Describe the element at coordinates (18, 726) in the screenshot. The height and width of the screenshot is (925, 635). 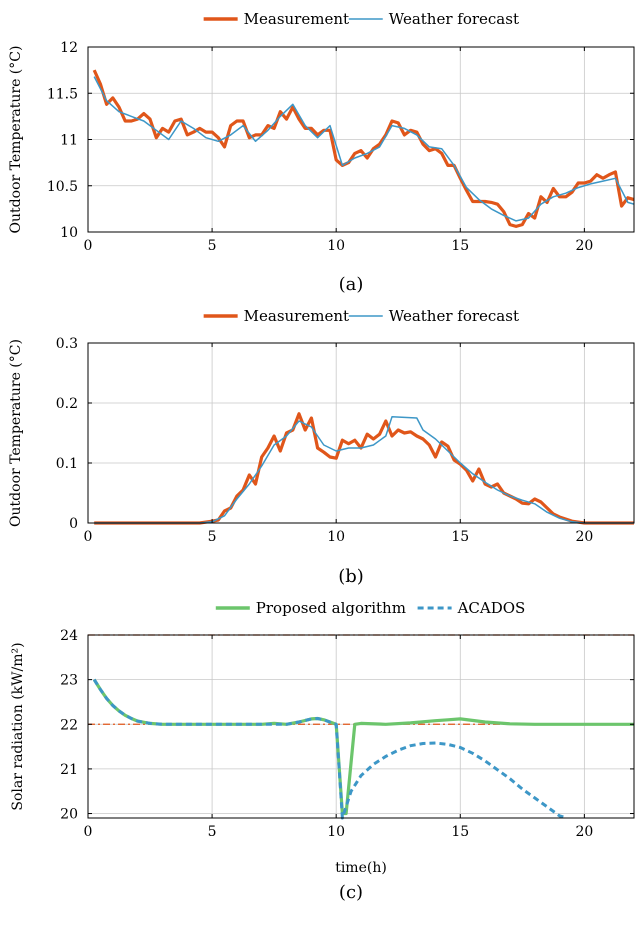
I see `y-axis-label: Solar radiation (kW/m²)` at that location.